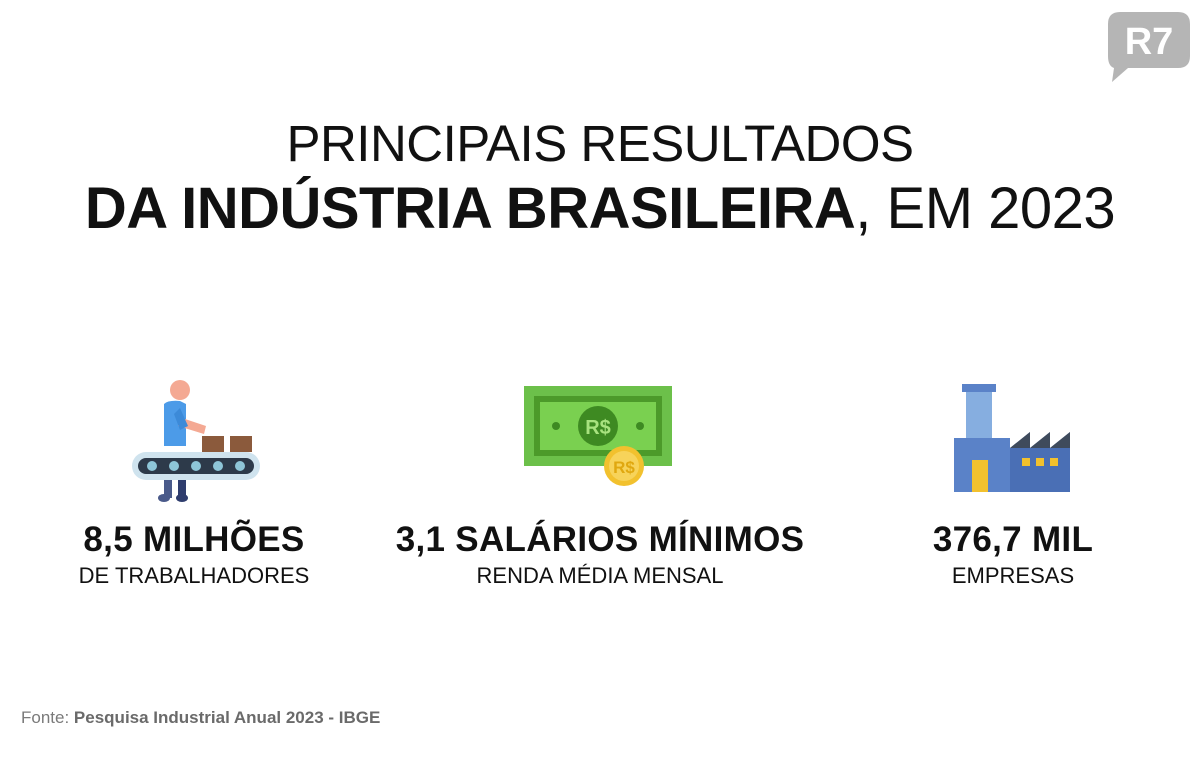  I want to click on stat-label: RENDA MÉDIA MENSAL, so click(600, 575).